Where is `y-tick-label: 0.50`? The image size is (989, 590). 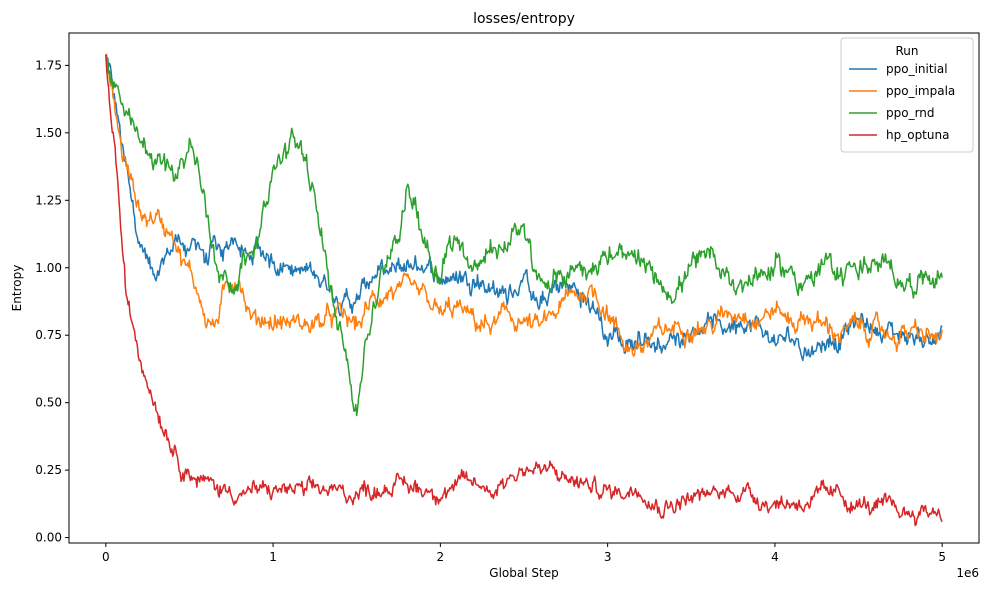
y-tick-label: 0.50 is located at coordinates (48, 403).